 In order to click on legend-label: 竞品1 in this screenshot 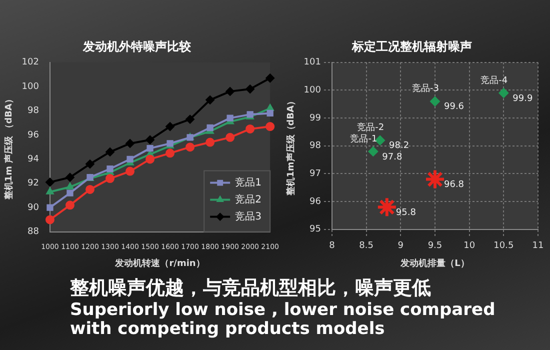, I will do `click(248, 182)`.